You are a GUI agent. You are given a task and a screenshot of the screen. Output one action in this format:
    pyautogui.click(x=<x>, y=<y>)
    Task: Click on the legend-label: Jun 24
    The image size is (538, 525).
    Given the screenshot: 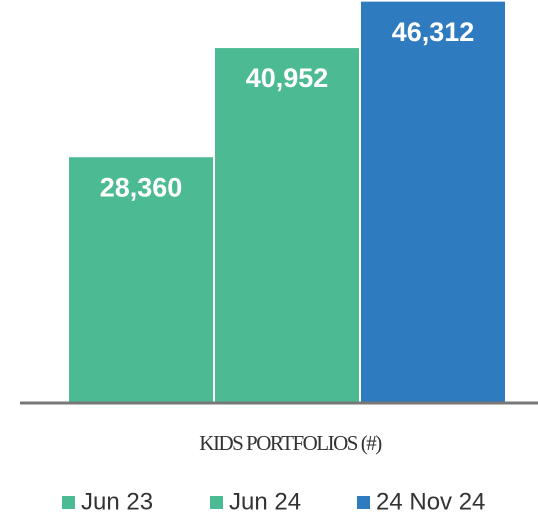 What is the action you would take?
    pyautogui.click(x=265, y=501)
    